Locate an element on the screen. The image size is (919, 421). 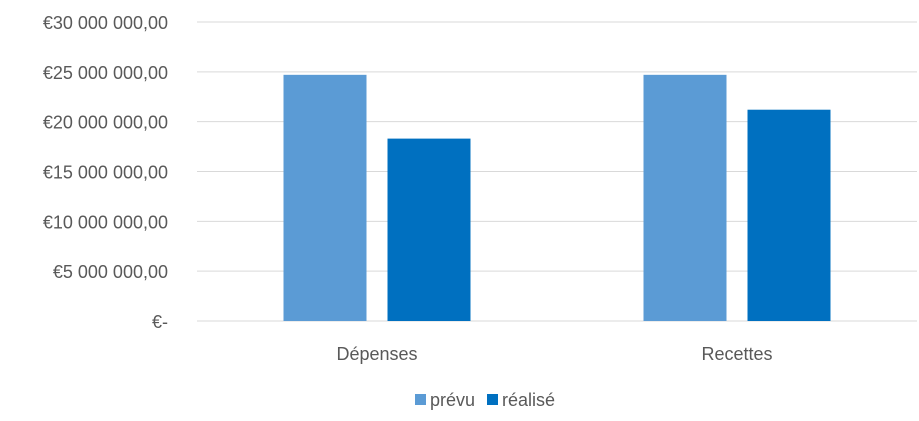
legend-label: prévu is located at coordinates (452, 400).